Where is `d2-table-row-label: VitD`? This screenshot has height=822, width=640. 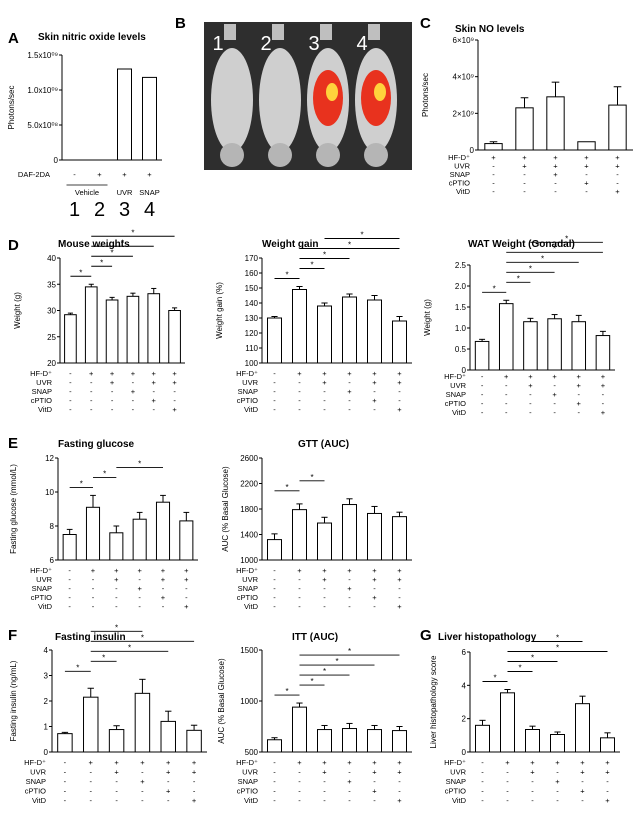 d2-table-row-label: VitD is located at coordinates (251, 409).